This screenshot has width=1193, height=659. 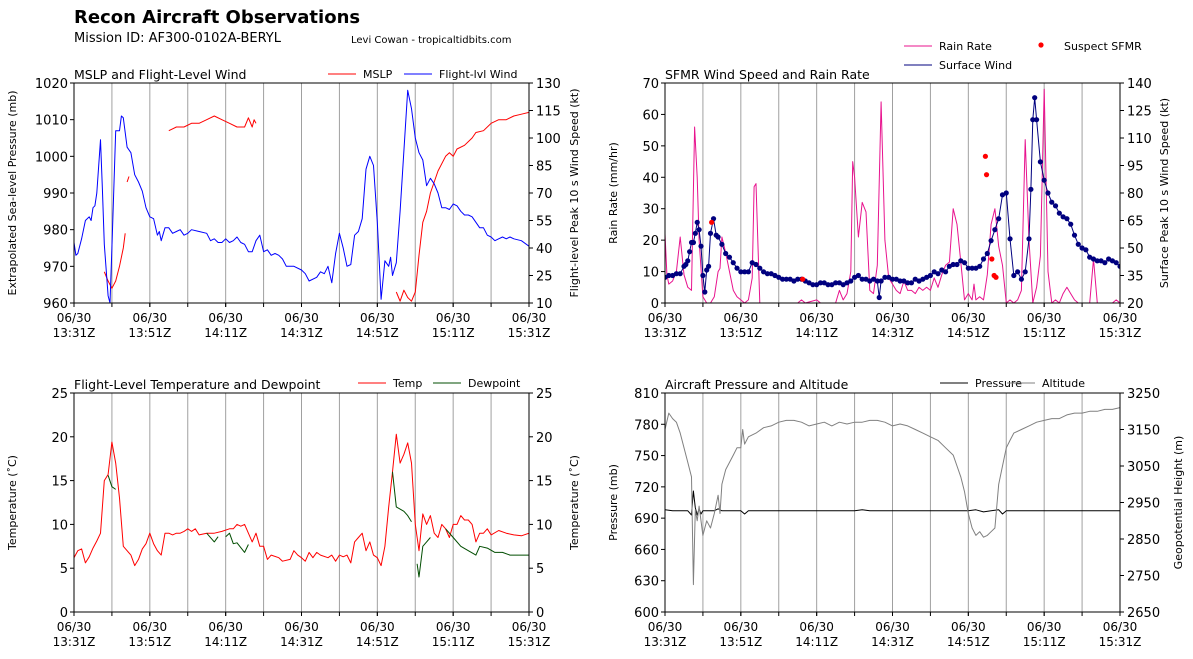 I want to click on plot-area, so click(x=301, y=196).